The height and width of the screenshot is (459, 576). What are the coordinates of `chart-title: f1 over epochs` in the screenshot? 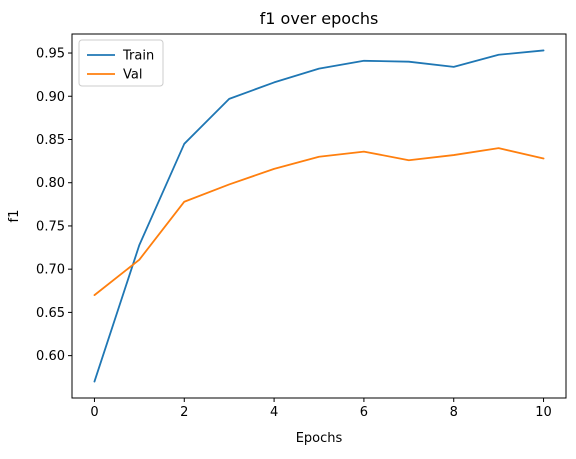 It's located at (319, 18).